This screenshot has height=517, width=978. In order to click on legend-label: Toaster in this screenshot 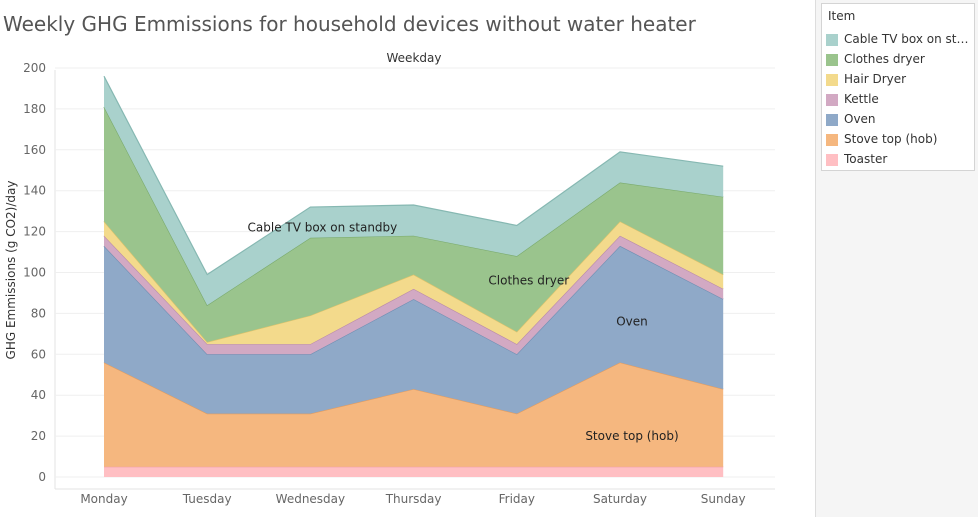, I will do `click(866, 159)`.